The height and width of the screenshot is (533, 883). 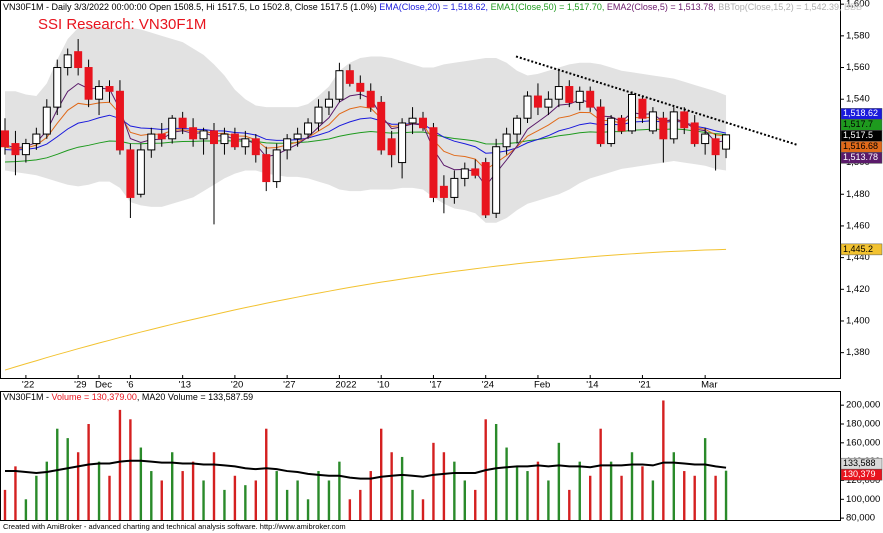 I want to click on x-tick-label: '14, so click(x=592, y=385).